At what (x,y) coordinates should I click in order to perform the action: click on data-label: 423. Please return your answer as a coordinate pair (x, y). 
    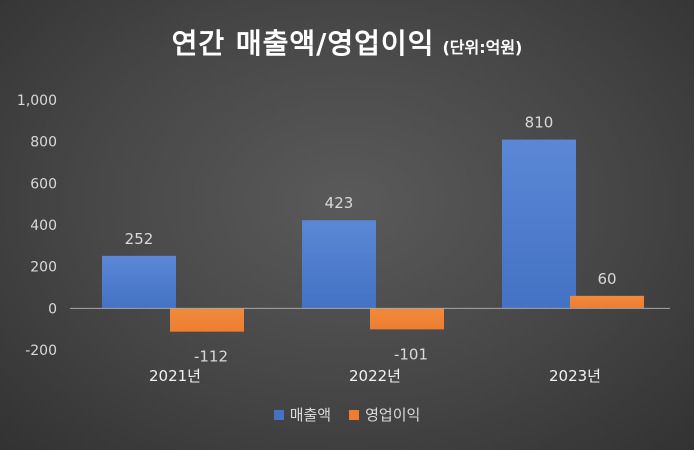
    Looking at the image, I should click on (339, 203).